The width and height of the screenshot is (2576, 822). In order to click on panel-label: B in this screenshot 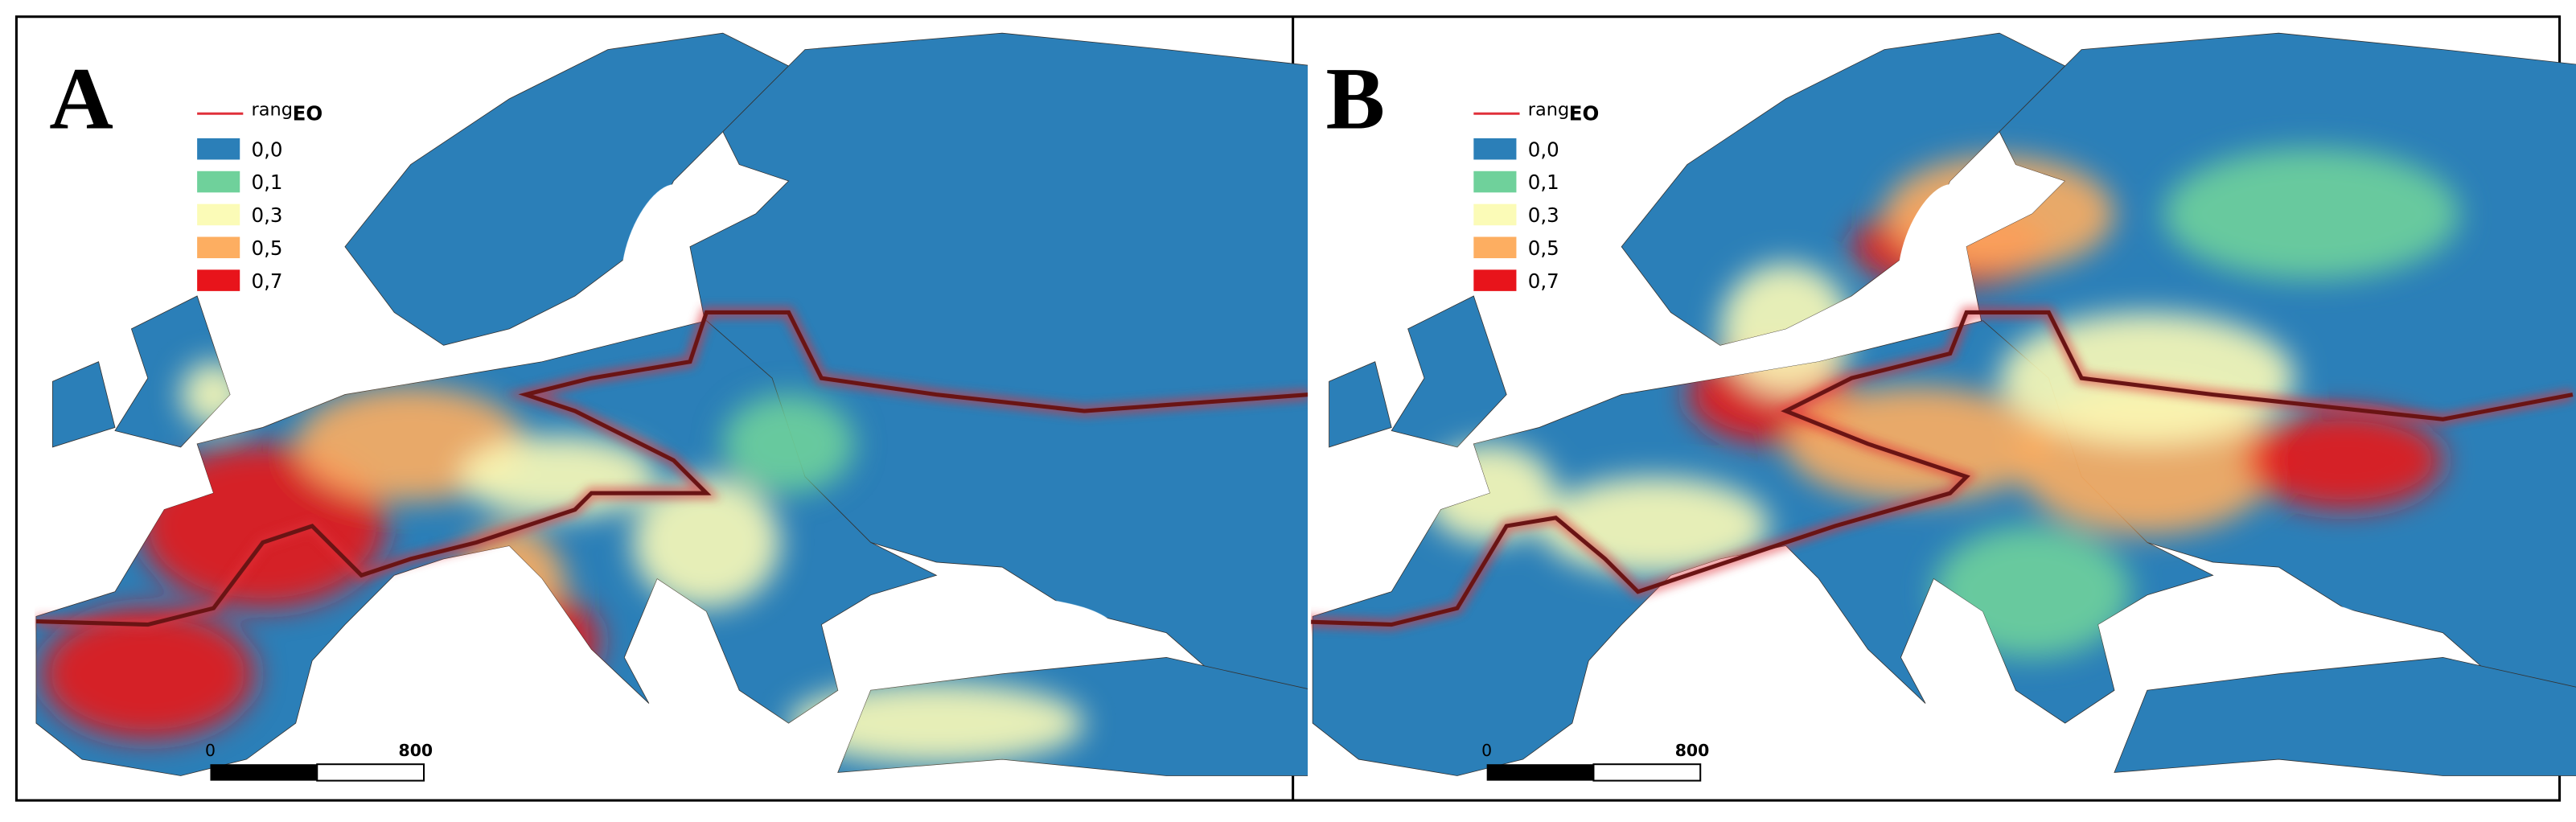, I will do `click(1355, 99)`.